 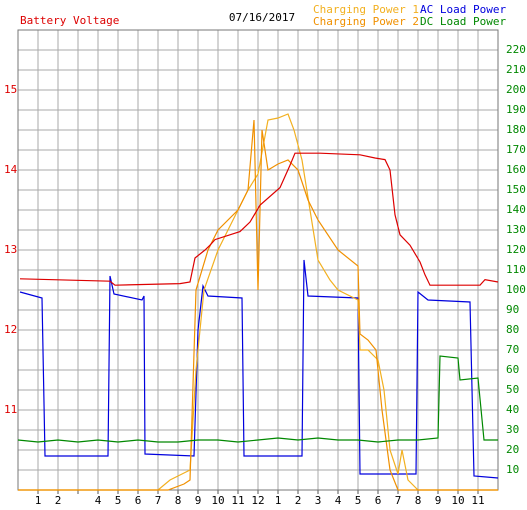 I want to click on y-tick-label: 11, so click(x=10, y=409).